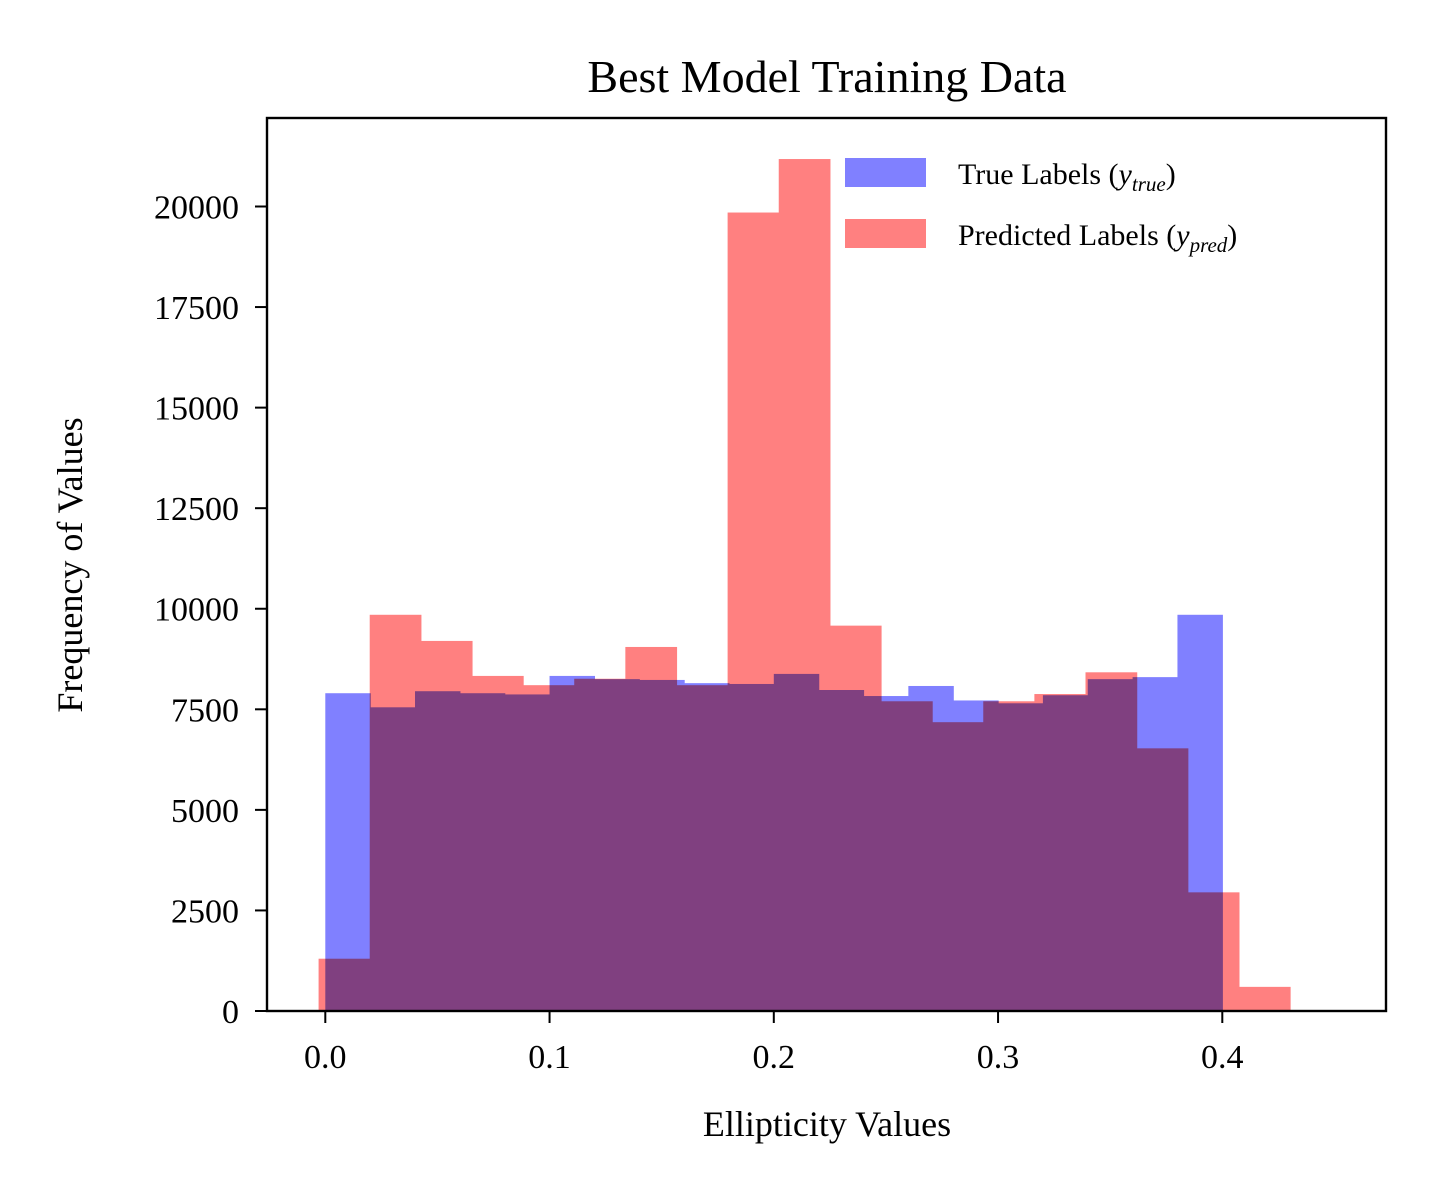 The height and width of the screenshot is (1200, 1440). What do you see at coordinates (1097, 238) in the screenshot?
I see `legend-label: Predicted Labels (ypred)` at bounding box center [1097, 238].